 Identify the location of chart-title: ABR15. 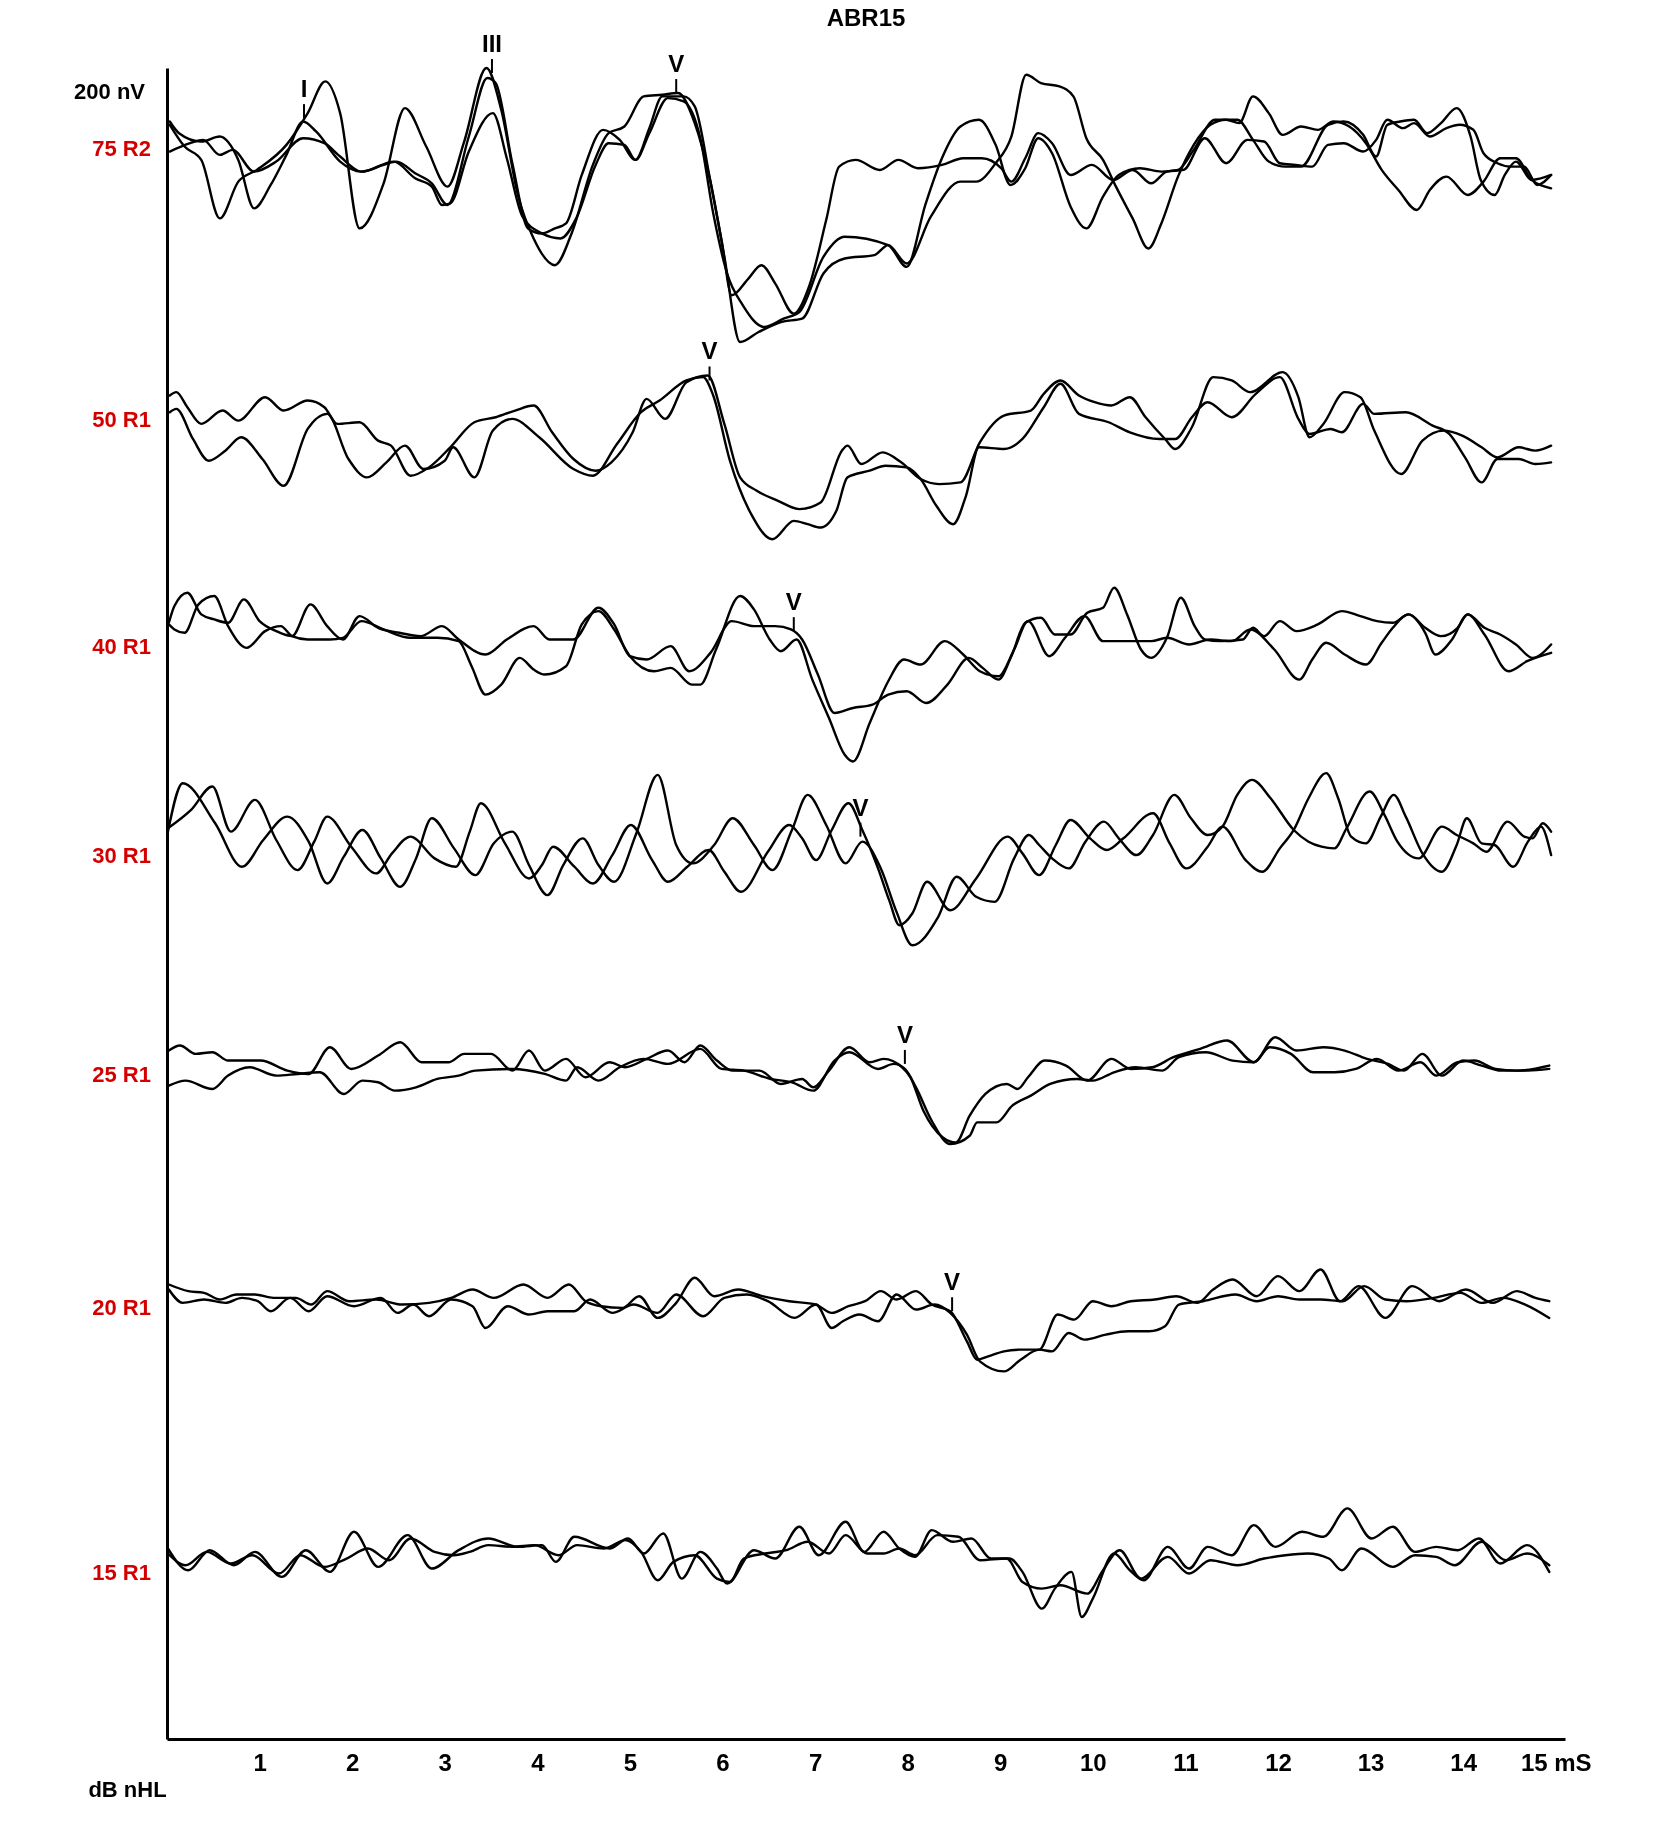
(866, 18).